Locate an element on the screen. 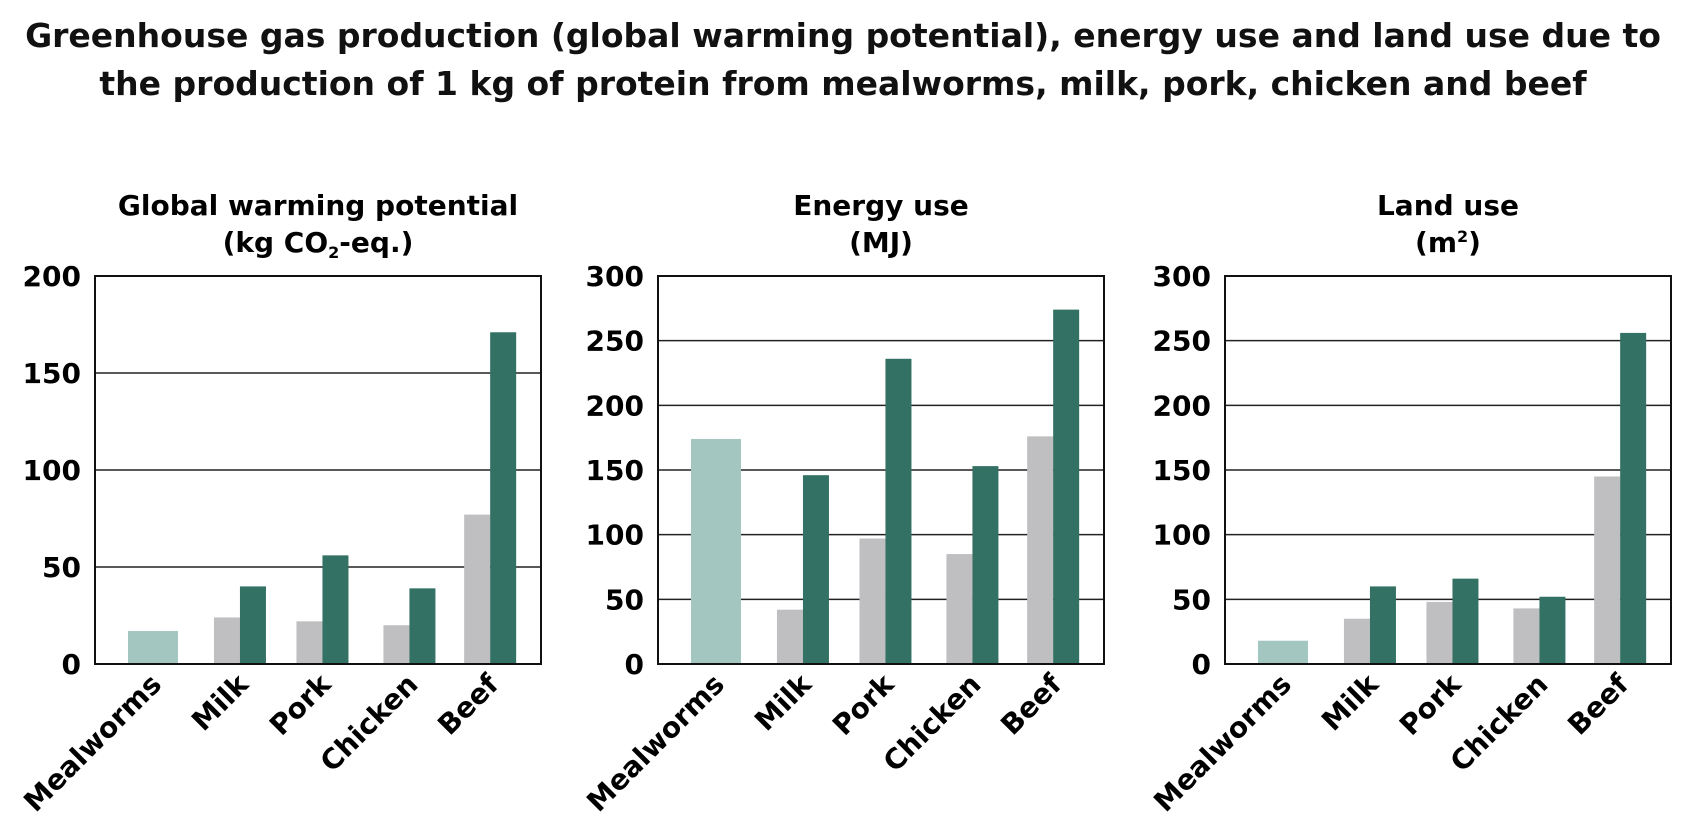 The image size is (1686, 830). chart-title: Global warming potential is located at coordinates (318, 205).